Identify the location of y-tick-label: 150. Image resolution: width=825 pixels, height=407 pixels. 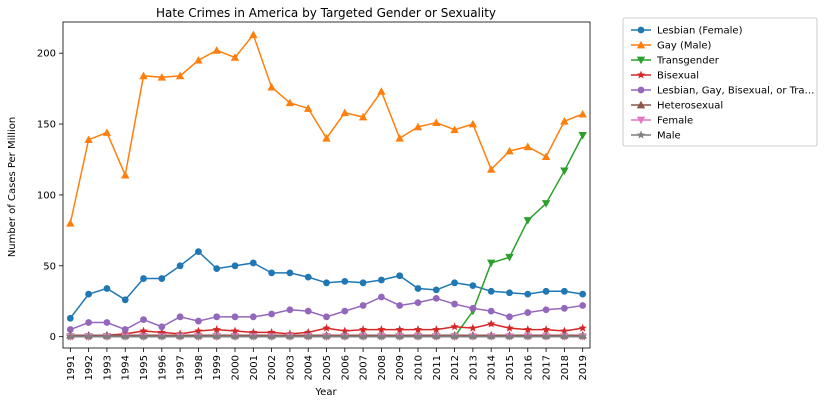
(46, 125).